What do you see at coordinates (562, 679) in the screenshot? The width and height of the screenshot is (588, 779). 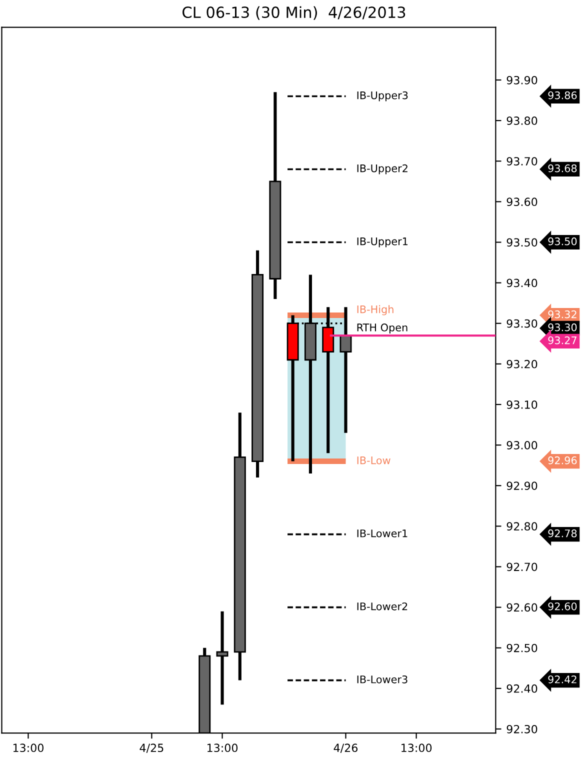 I see `text: 92.42` at bounding box center [562, 679].